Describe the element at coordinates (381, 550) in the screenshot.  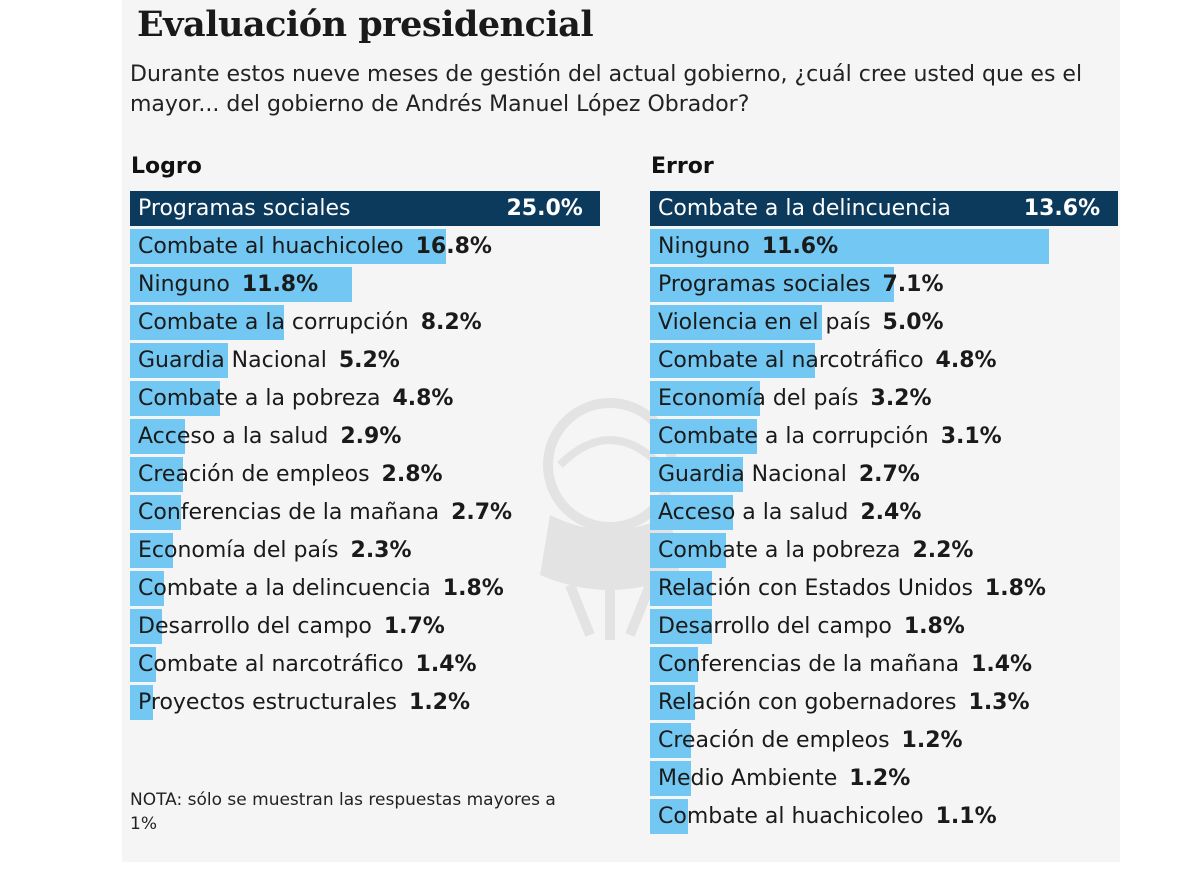
I see `logro-value-label: 2.3%` at that location.